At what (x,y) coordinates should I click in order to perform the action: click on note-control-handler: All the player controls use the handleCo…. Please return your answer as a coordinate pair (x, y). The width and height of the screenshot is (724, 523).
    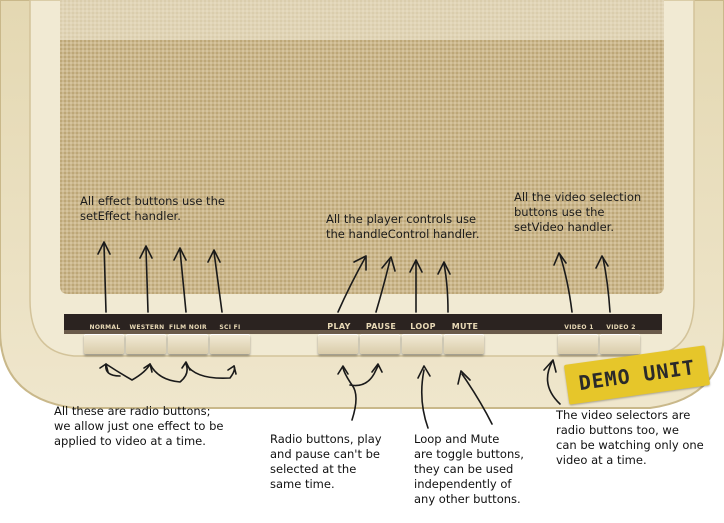
    Looking at the image, I should click on (403, 226).